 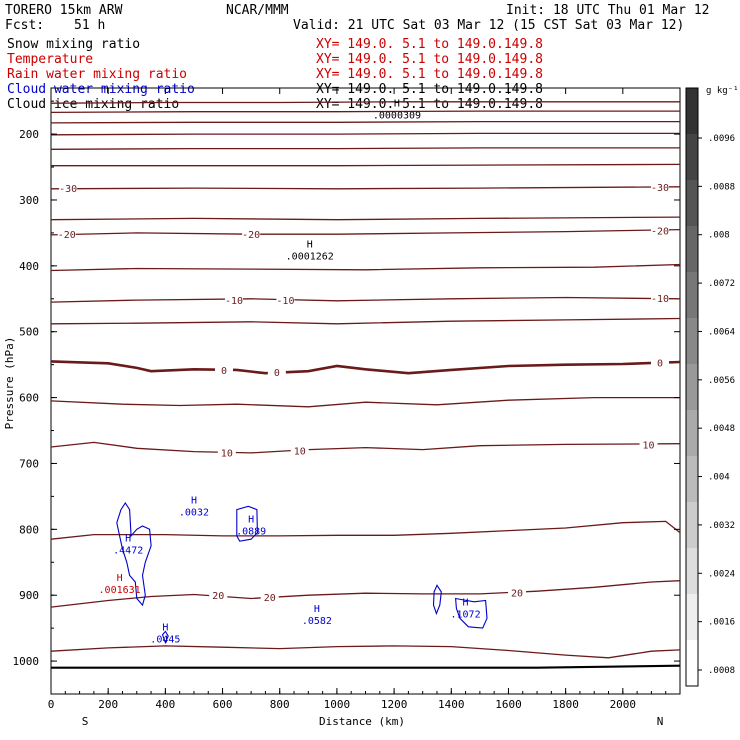 I want to click on y-tick-label: 1000, so click(x=26, y=661).